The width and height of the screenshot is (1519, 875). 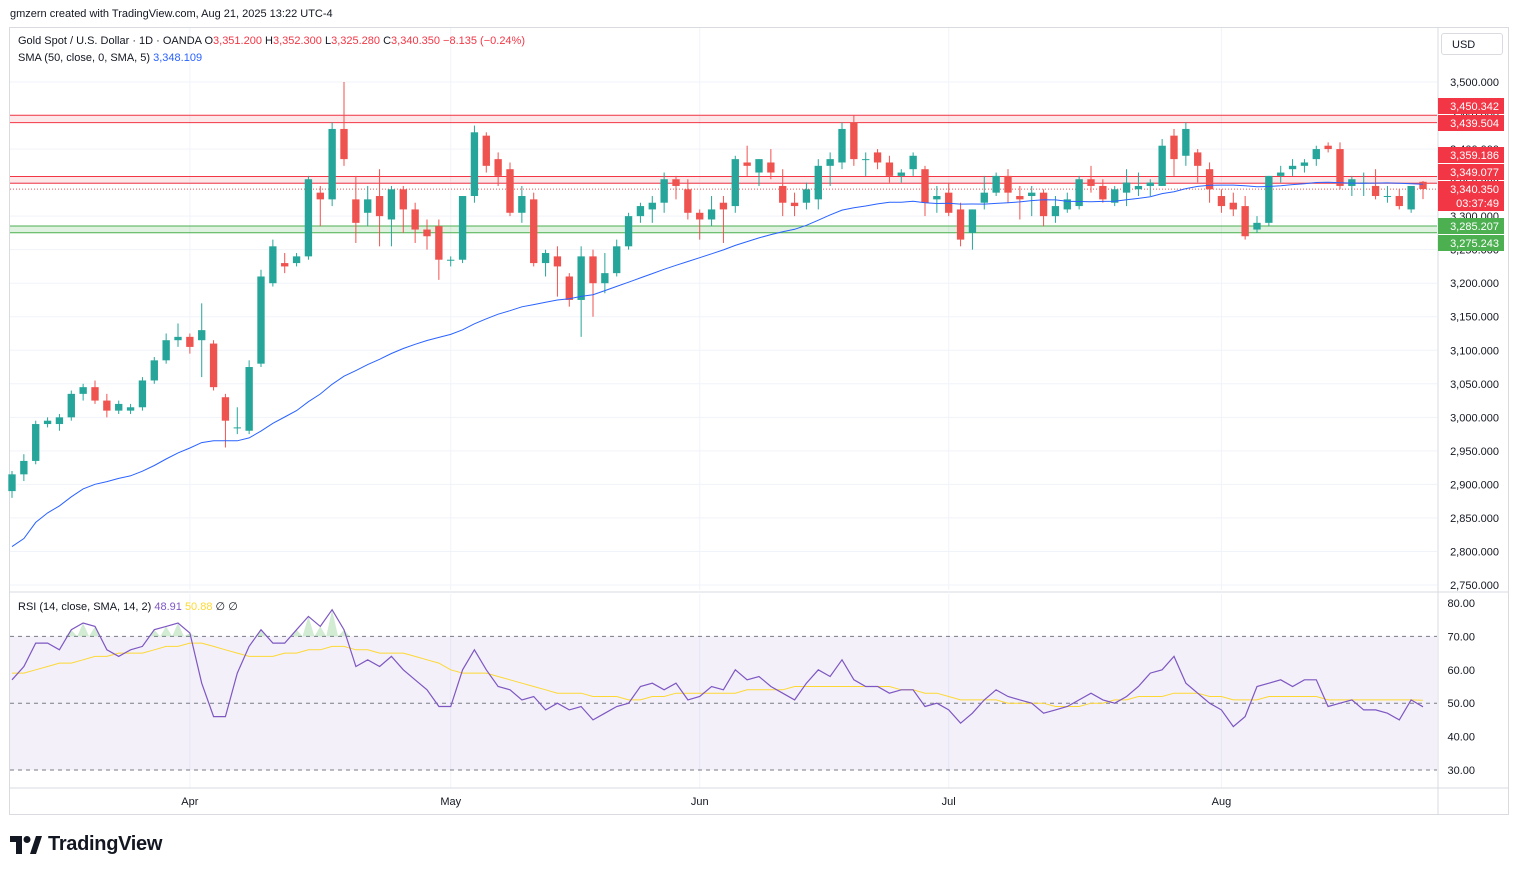 I want to click on price-tick-label: 3,500.000, so click(x=1474, y=83).